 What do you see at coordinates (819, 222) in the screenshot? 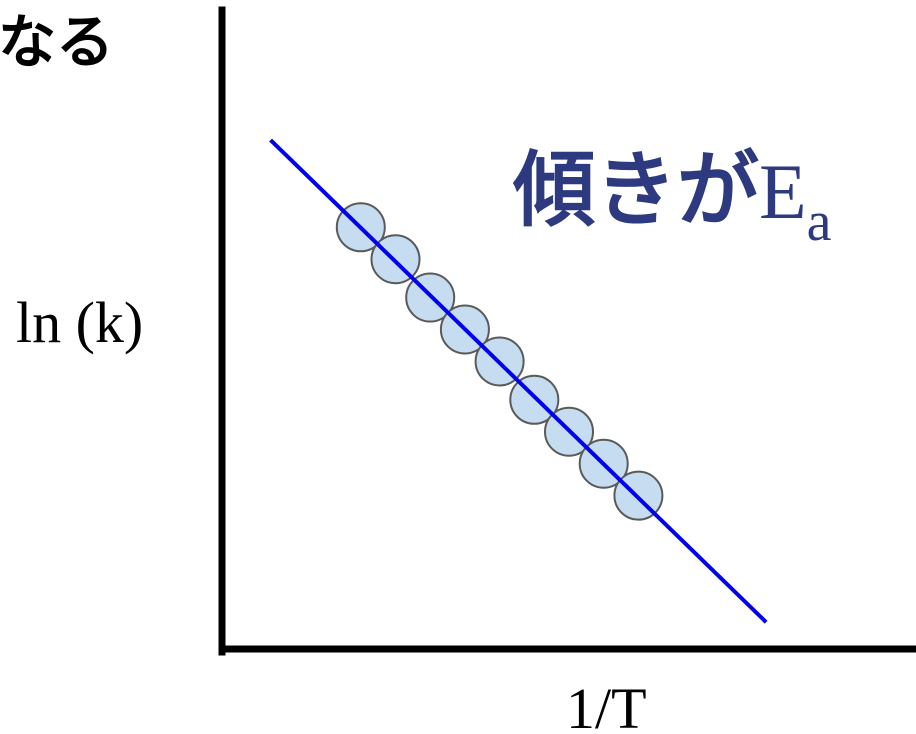
I see `activation-energy-subscript: a` at bounding box center [819, 222].